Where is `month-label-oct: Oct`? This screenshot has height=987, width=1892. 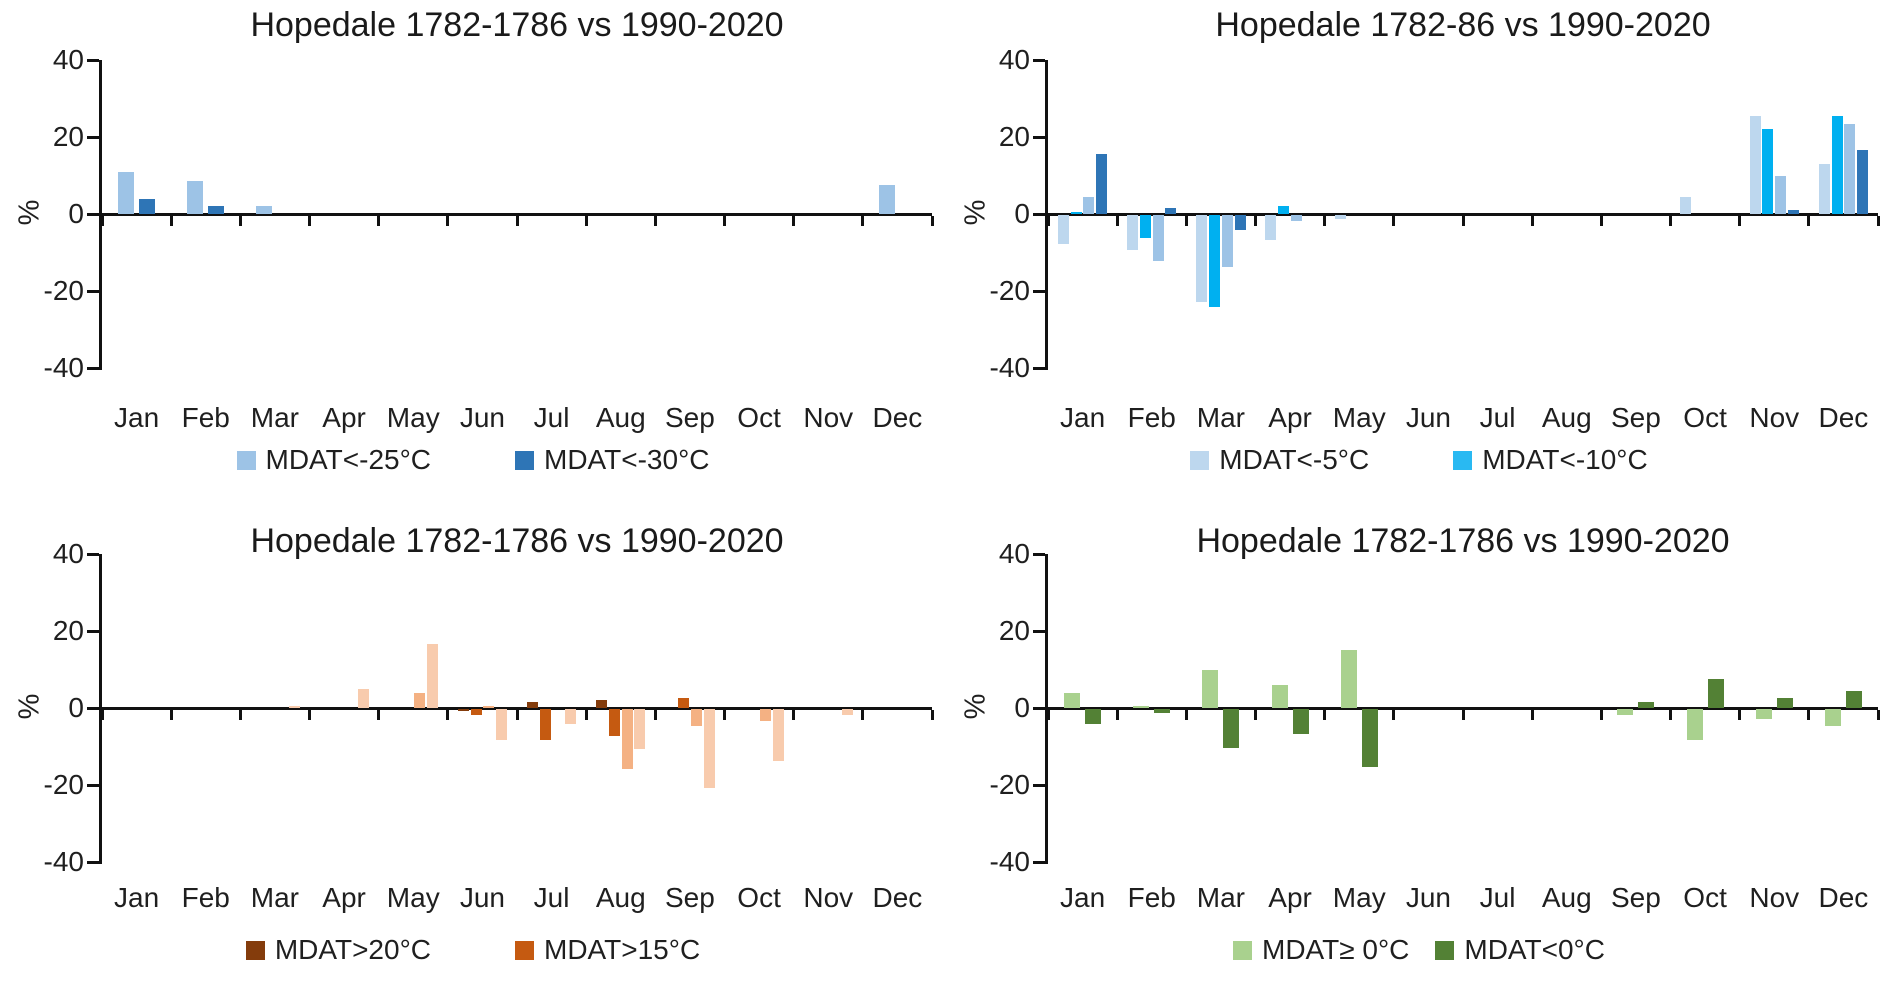 month-label-oct: Oct is located at coordinates (759, 897).